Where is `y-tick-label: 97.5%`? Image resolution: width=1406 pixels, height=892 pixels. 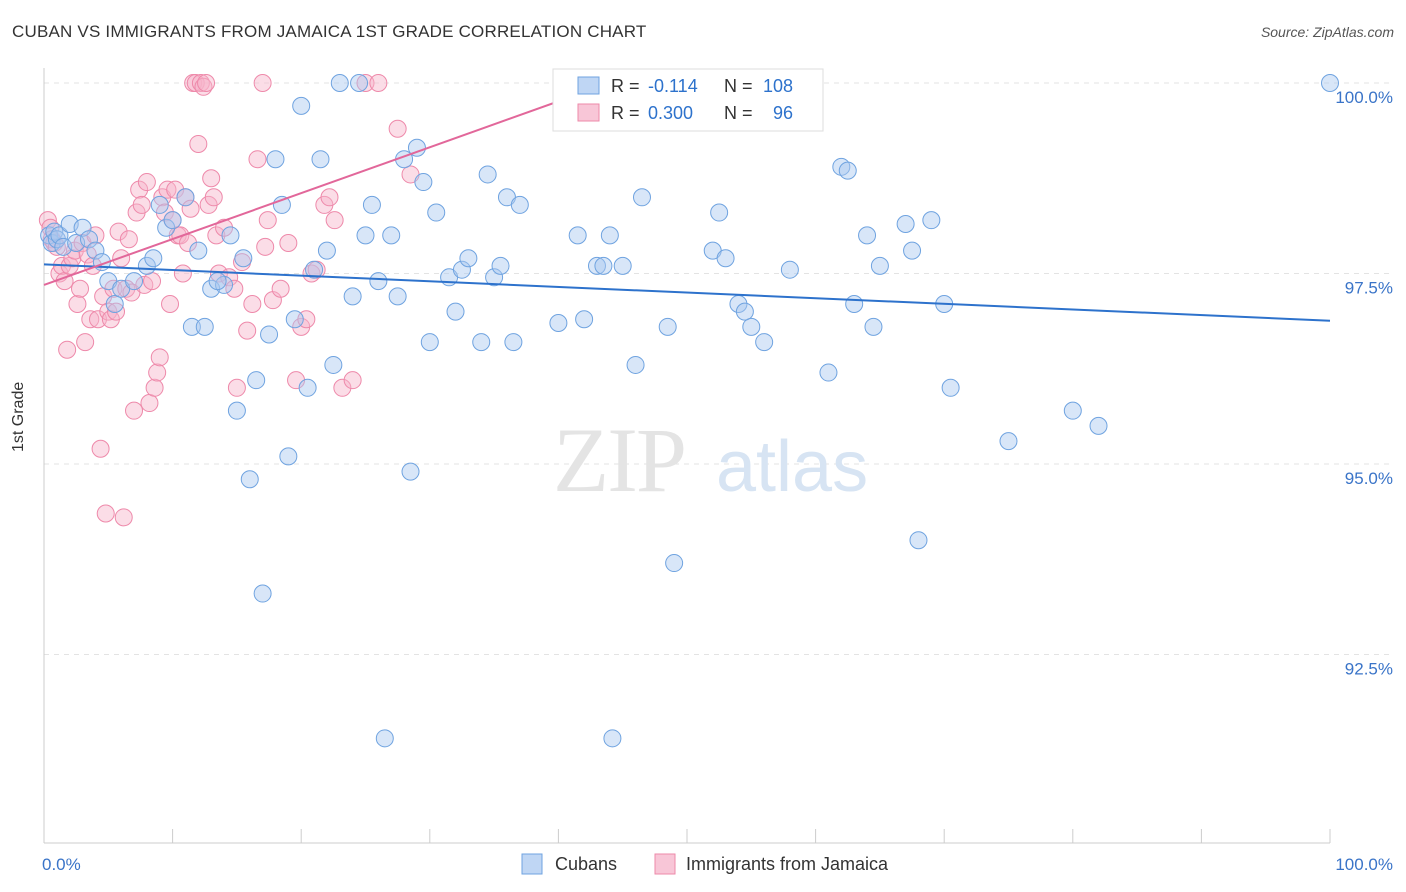
y-tick-label: 97.5% is located at coordinates (1369, 288).